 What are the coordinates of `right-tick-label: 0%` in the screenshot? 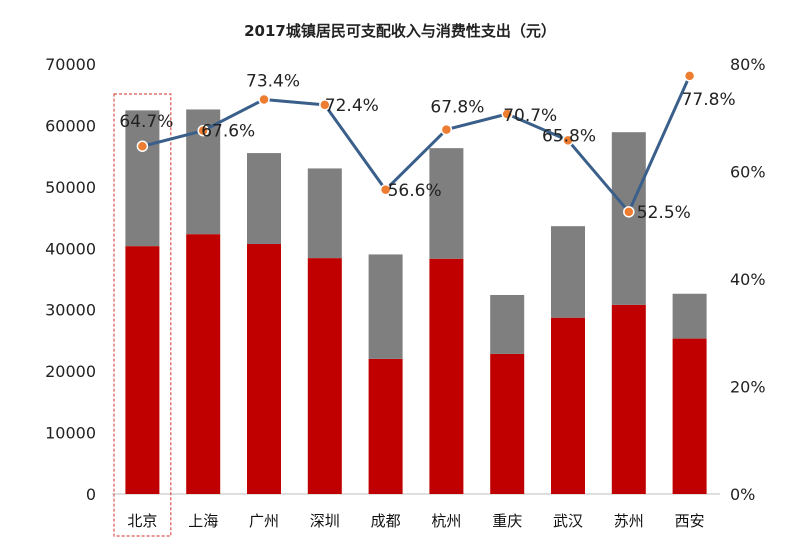 It's located at (742, 494).